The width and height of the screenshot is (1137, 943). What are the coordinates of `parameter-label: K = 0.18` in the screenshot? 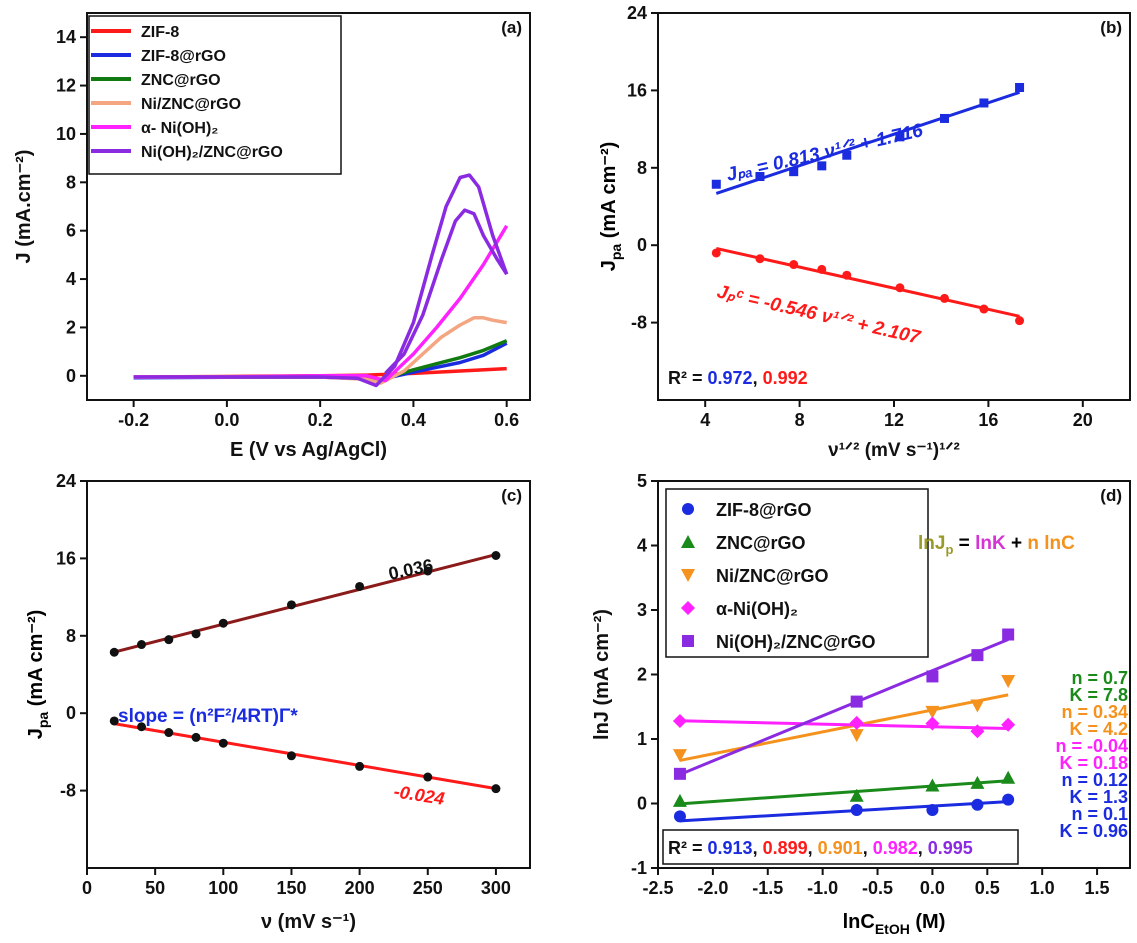 It's located at (1093, 763).